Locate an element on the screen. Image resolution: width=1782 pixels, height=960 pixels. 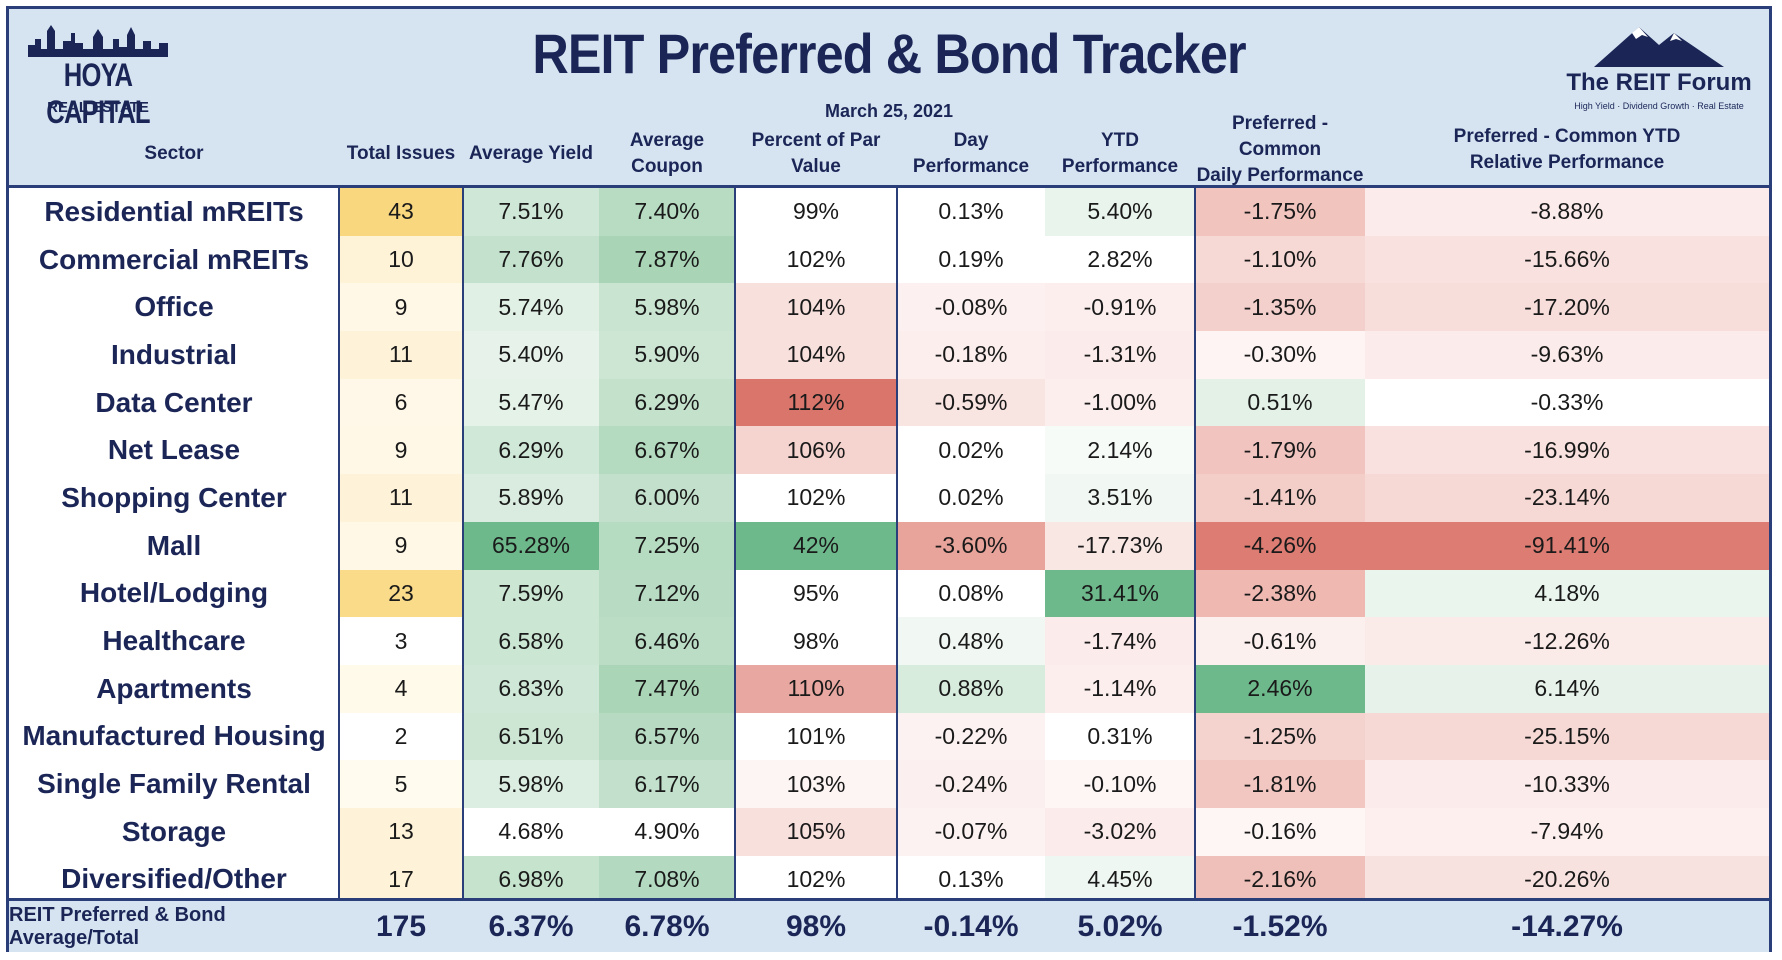
cell-pref-common-daily: -1.35% is located at coordinates (1280, 307).